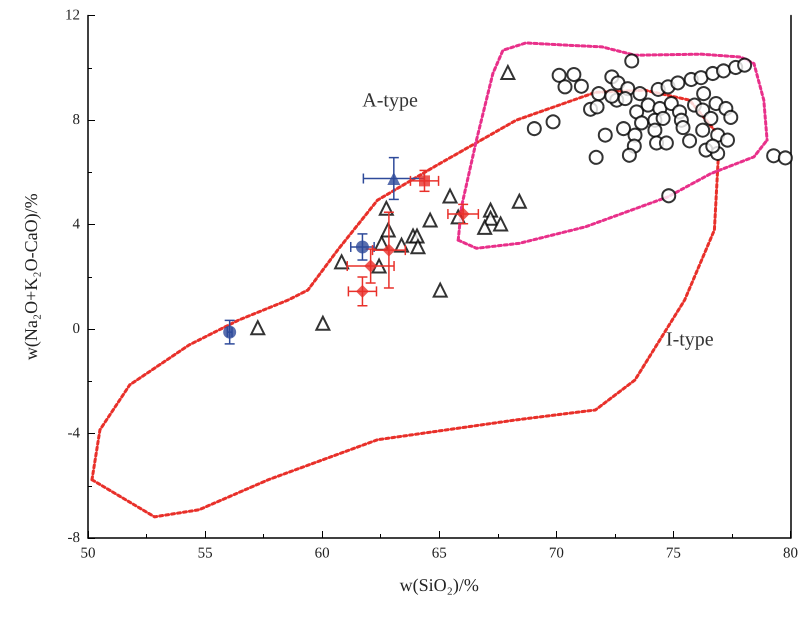  What do you see at coordinates (76, 224) in the screenshot?
I see `y-tick-label: 4` at bounding box center [76, 224].